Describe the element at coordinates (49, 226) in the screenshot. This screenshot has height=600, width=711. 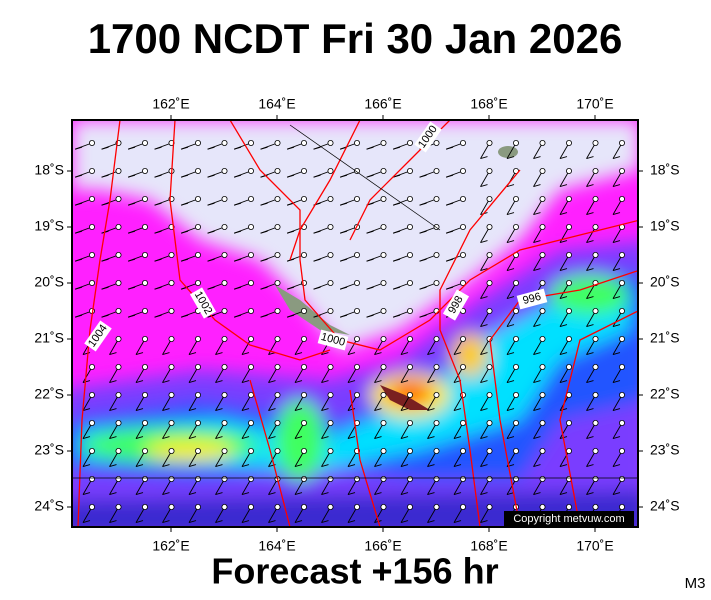
I see `latitude-label: 19˚S` at that location.